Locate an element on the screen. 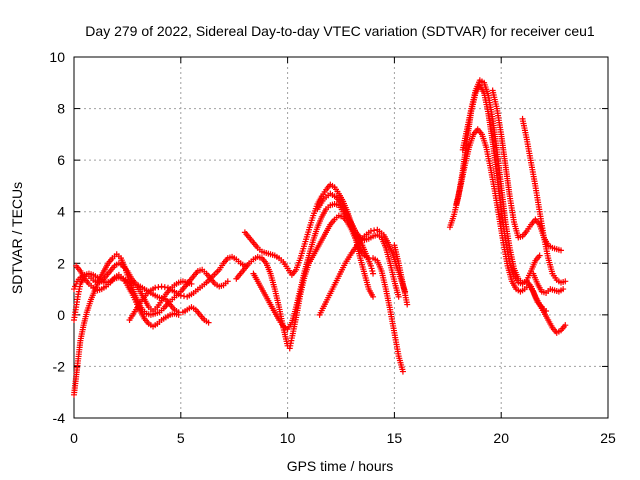 The height and width of the screenshot is (480, 640). series-sat-p is located at coordinates (544, 200).